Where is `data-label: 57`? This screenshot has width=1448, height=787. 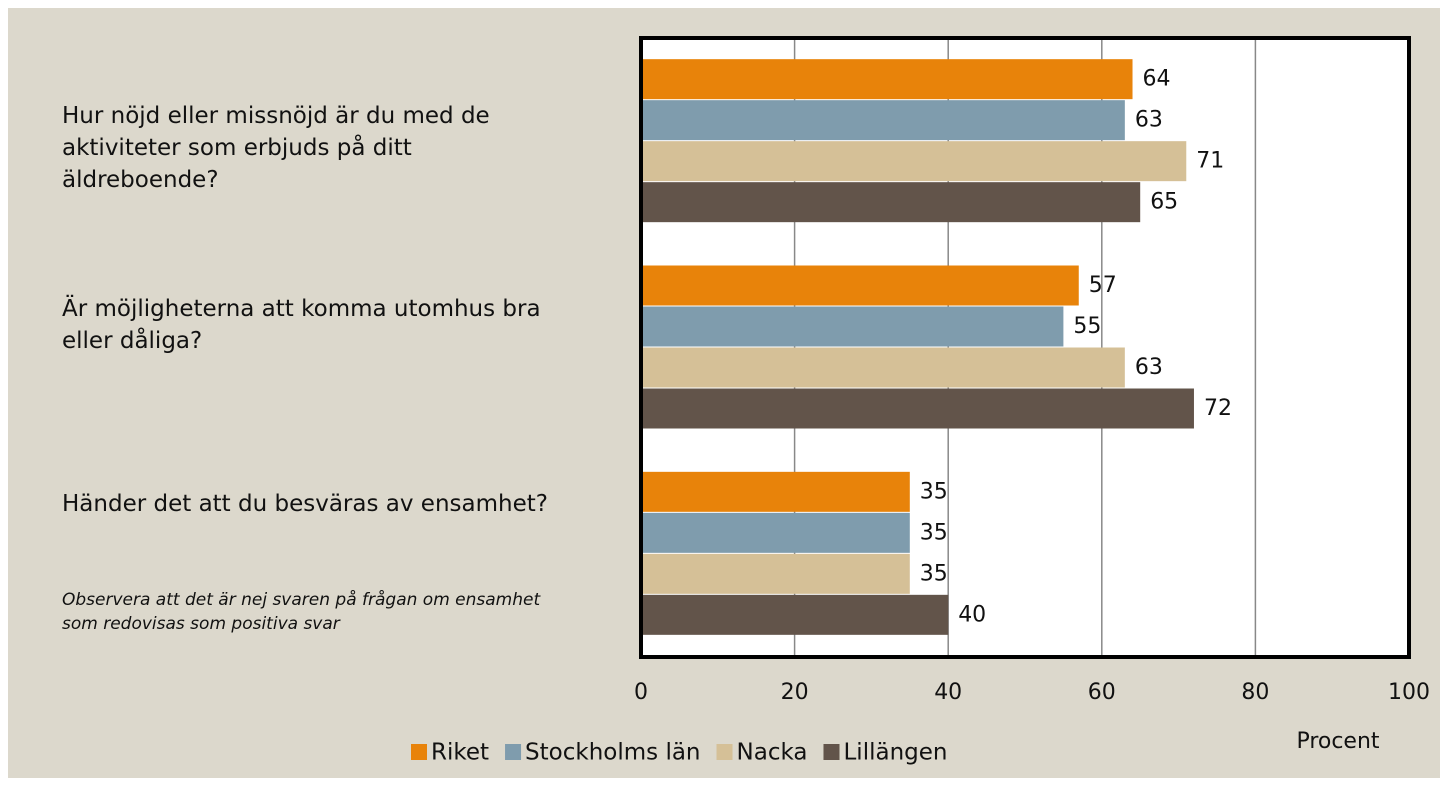
data-label: 57 is located at coordinates (1103, 285).